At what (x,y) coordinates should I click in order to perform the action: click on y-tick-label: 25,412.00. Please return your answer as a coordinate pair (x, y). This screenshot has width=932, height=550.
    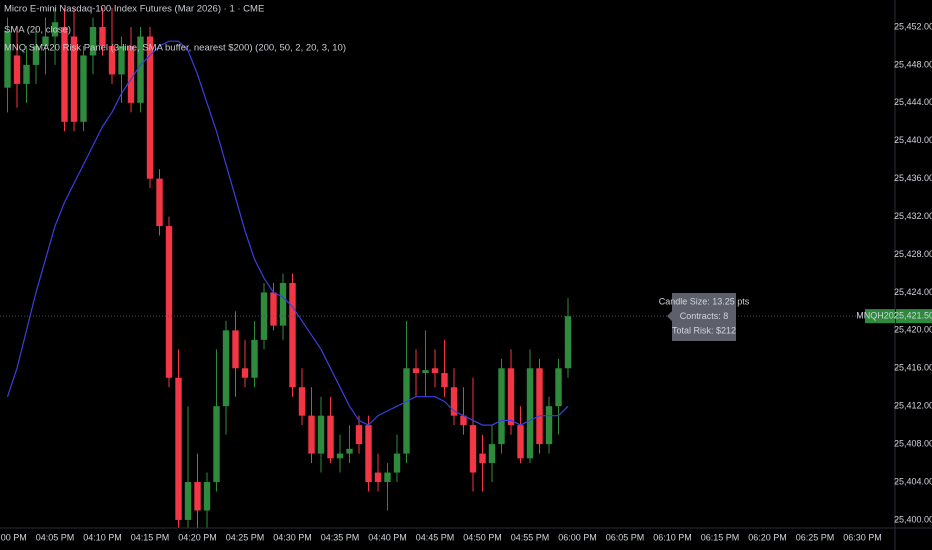
    Looking at the image, I should click on (913, 406).